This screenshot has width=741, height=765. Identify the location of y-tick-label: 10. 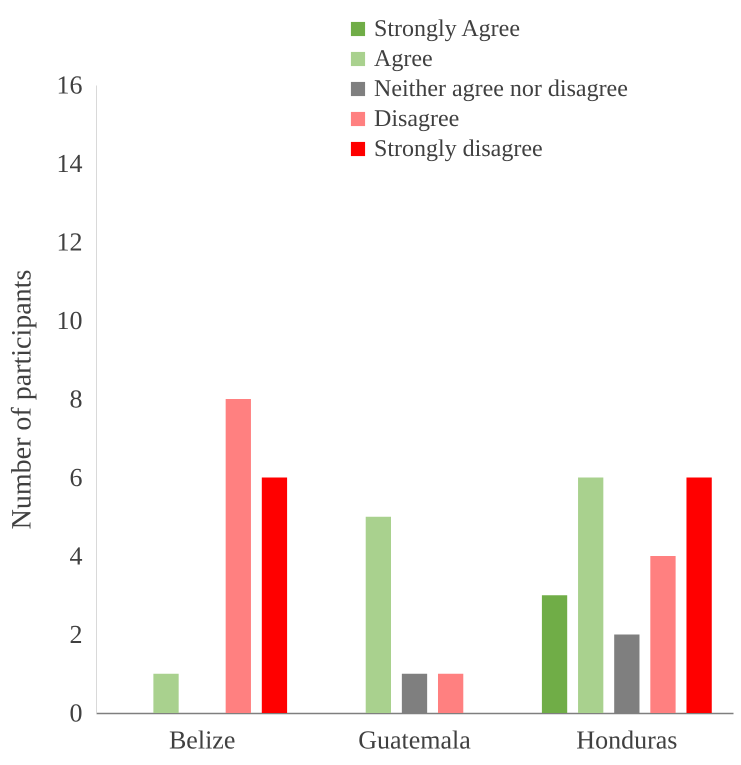
(69, 320).